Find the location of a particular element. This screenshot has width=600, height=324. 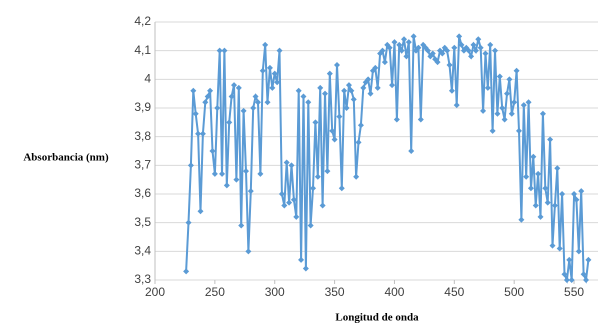

x-tick-label: 450 is located at coordinates (454, 292).